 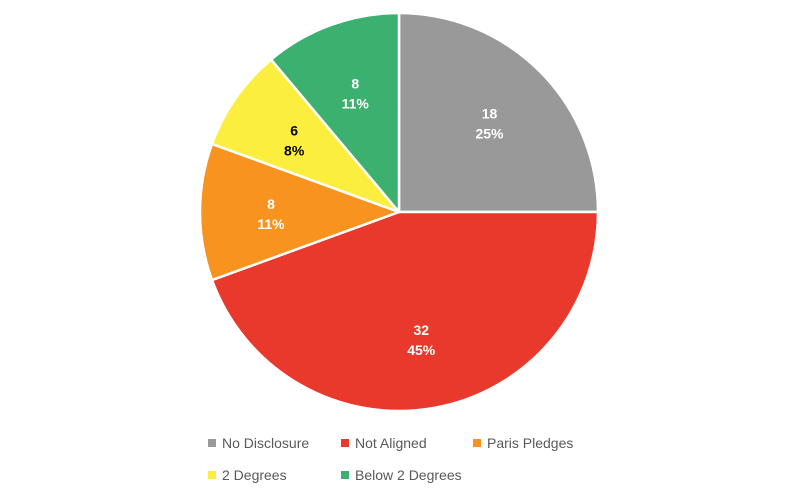 I want to click on legend-label: 2 Degrees, so click(x=254, y=475).